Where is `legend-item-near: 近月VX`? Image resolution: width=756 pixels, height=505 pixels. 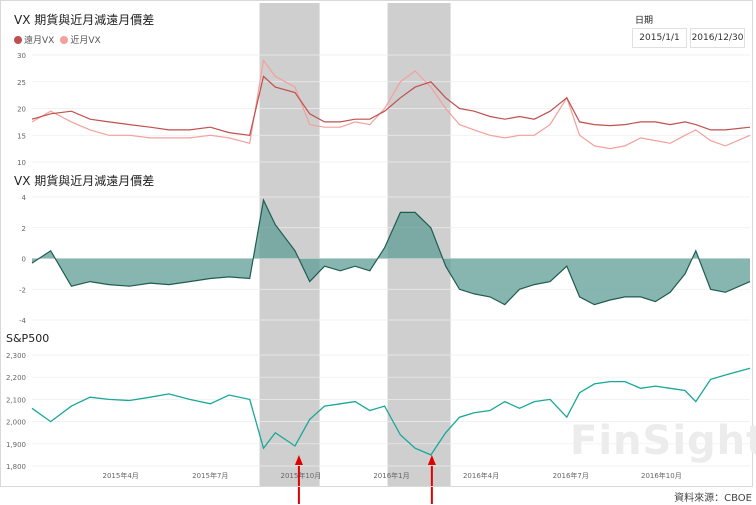 legend-item-near: 近月VX is located at coordinates (80, 39).